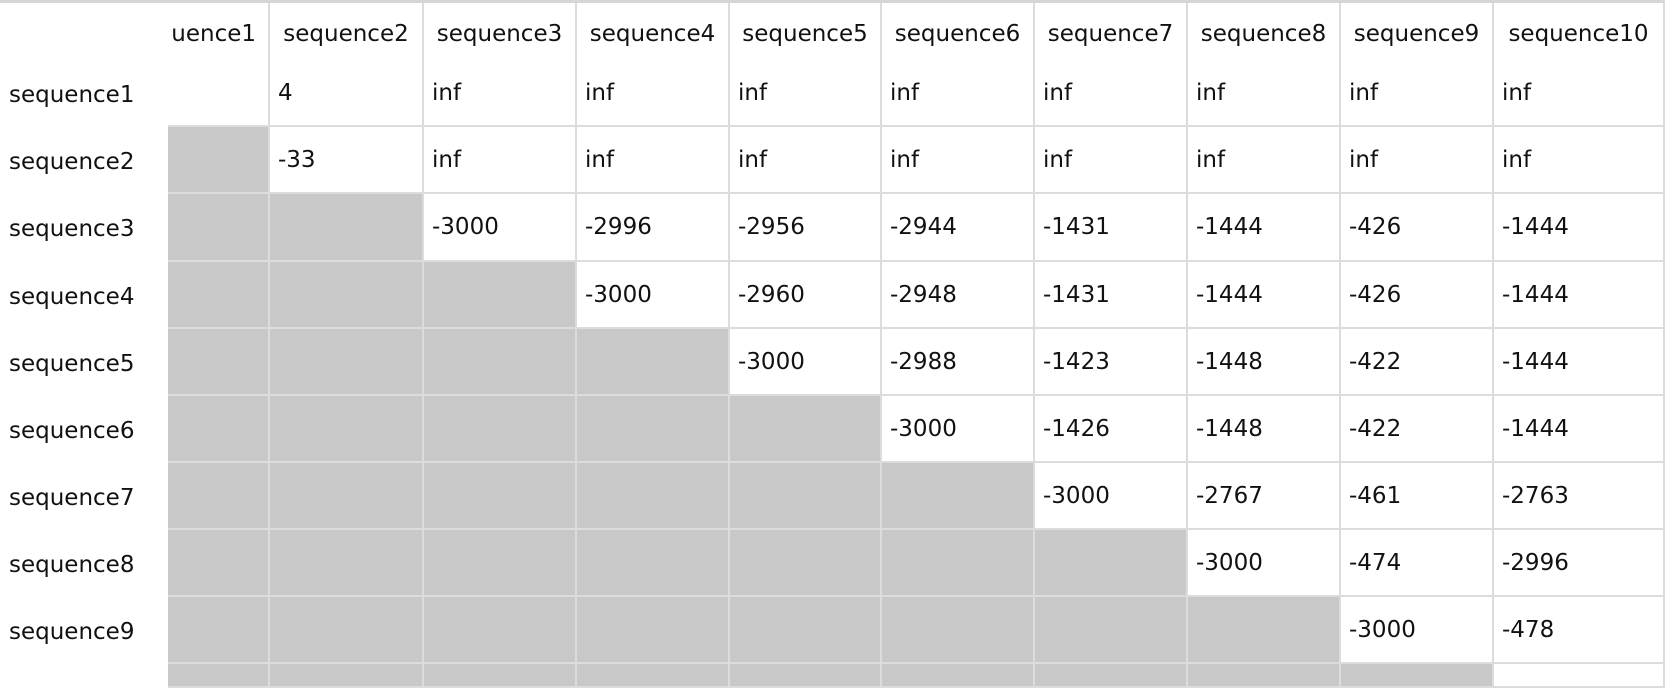 The image size is (1665, 688). What do you see at coordinates (653, 31) in the screenshot?
I see `column-header: sequence4` at bounding box center [653, 31].